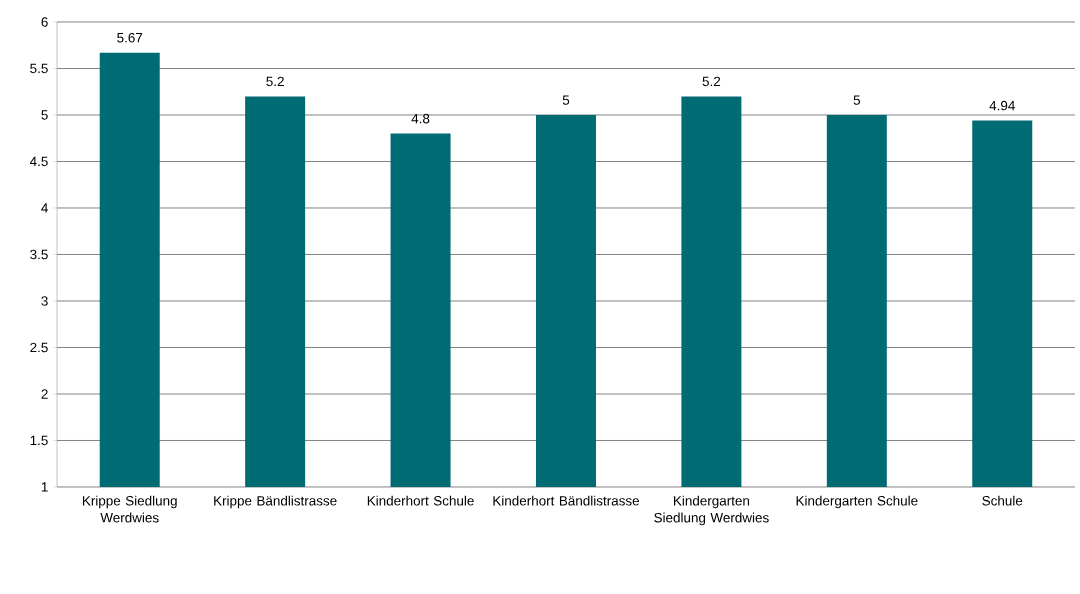  Describe the element at coordinates (420, 118) in the screenshot. I see `data-label: 4.8` at that location.